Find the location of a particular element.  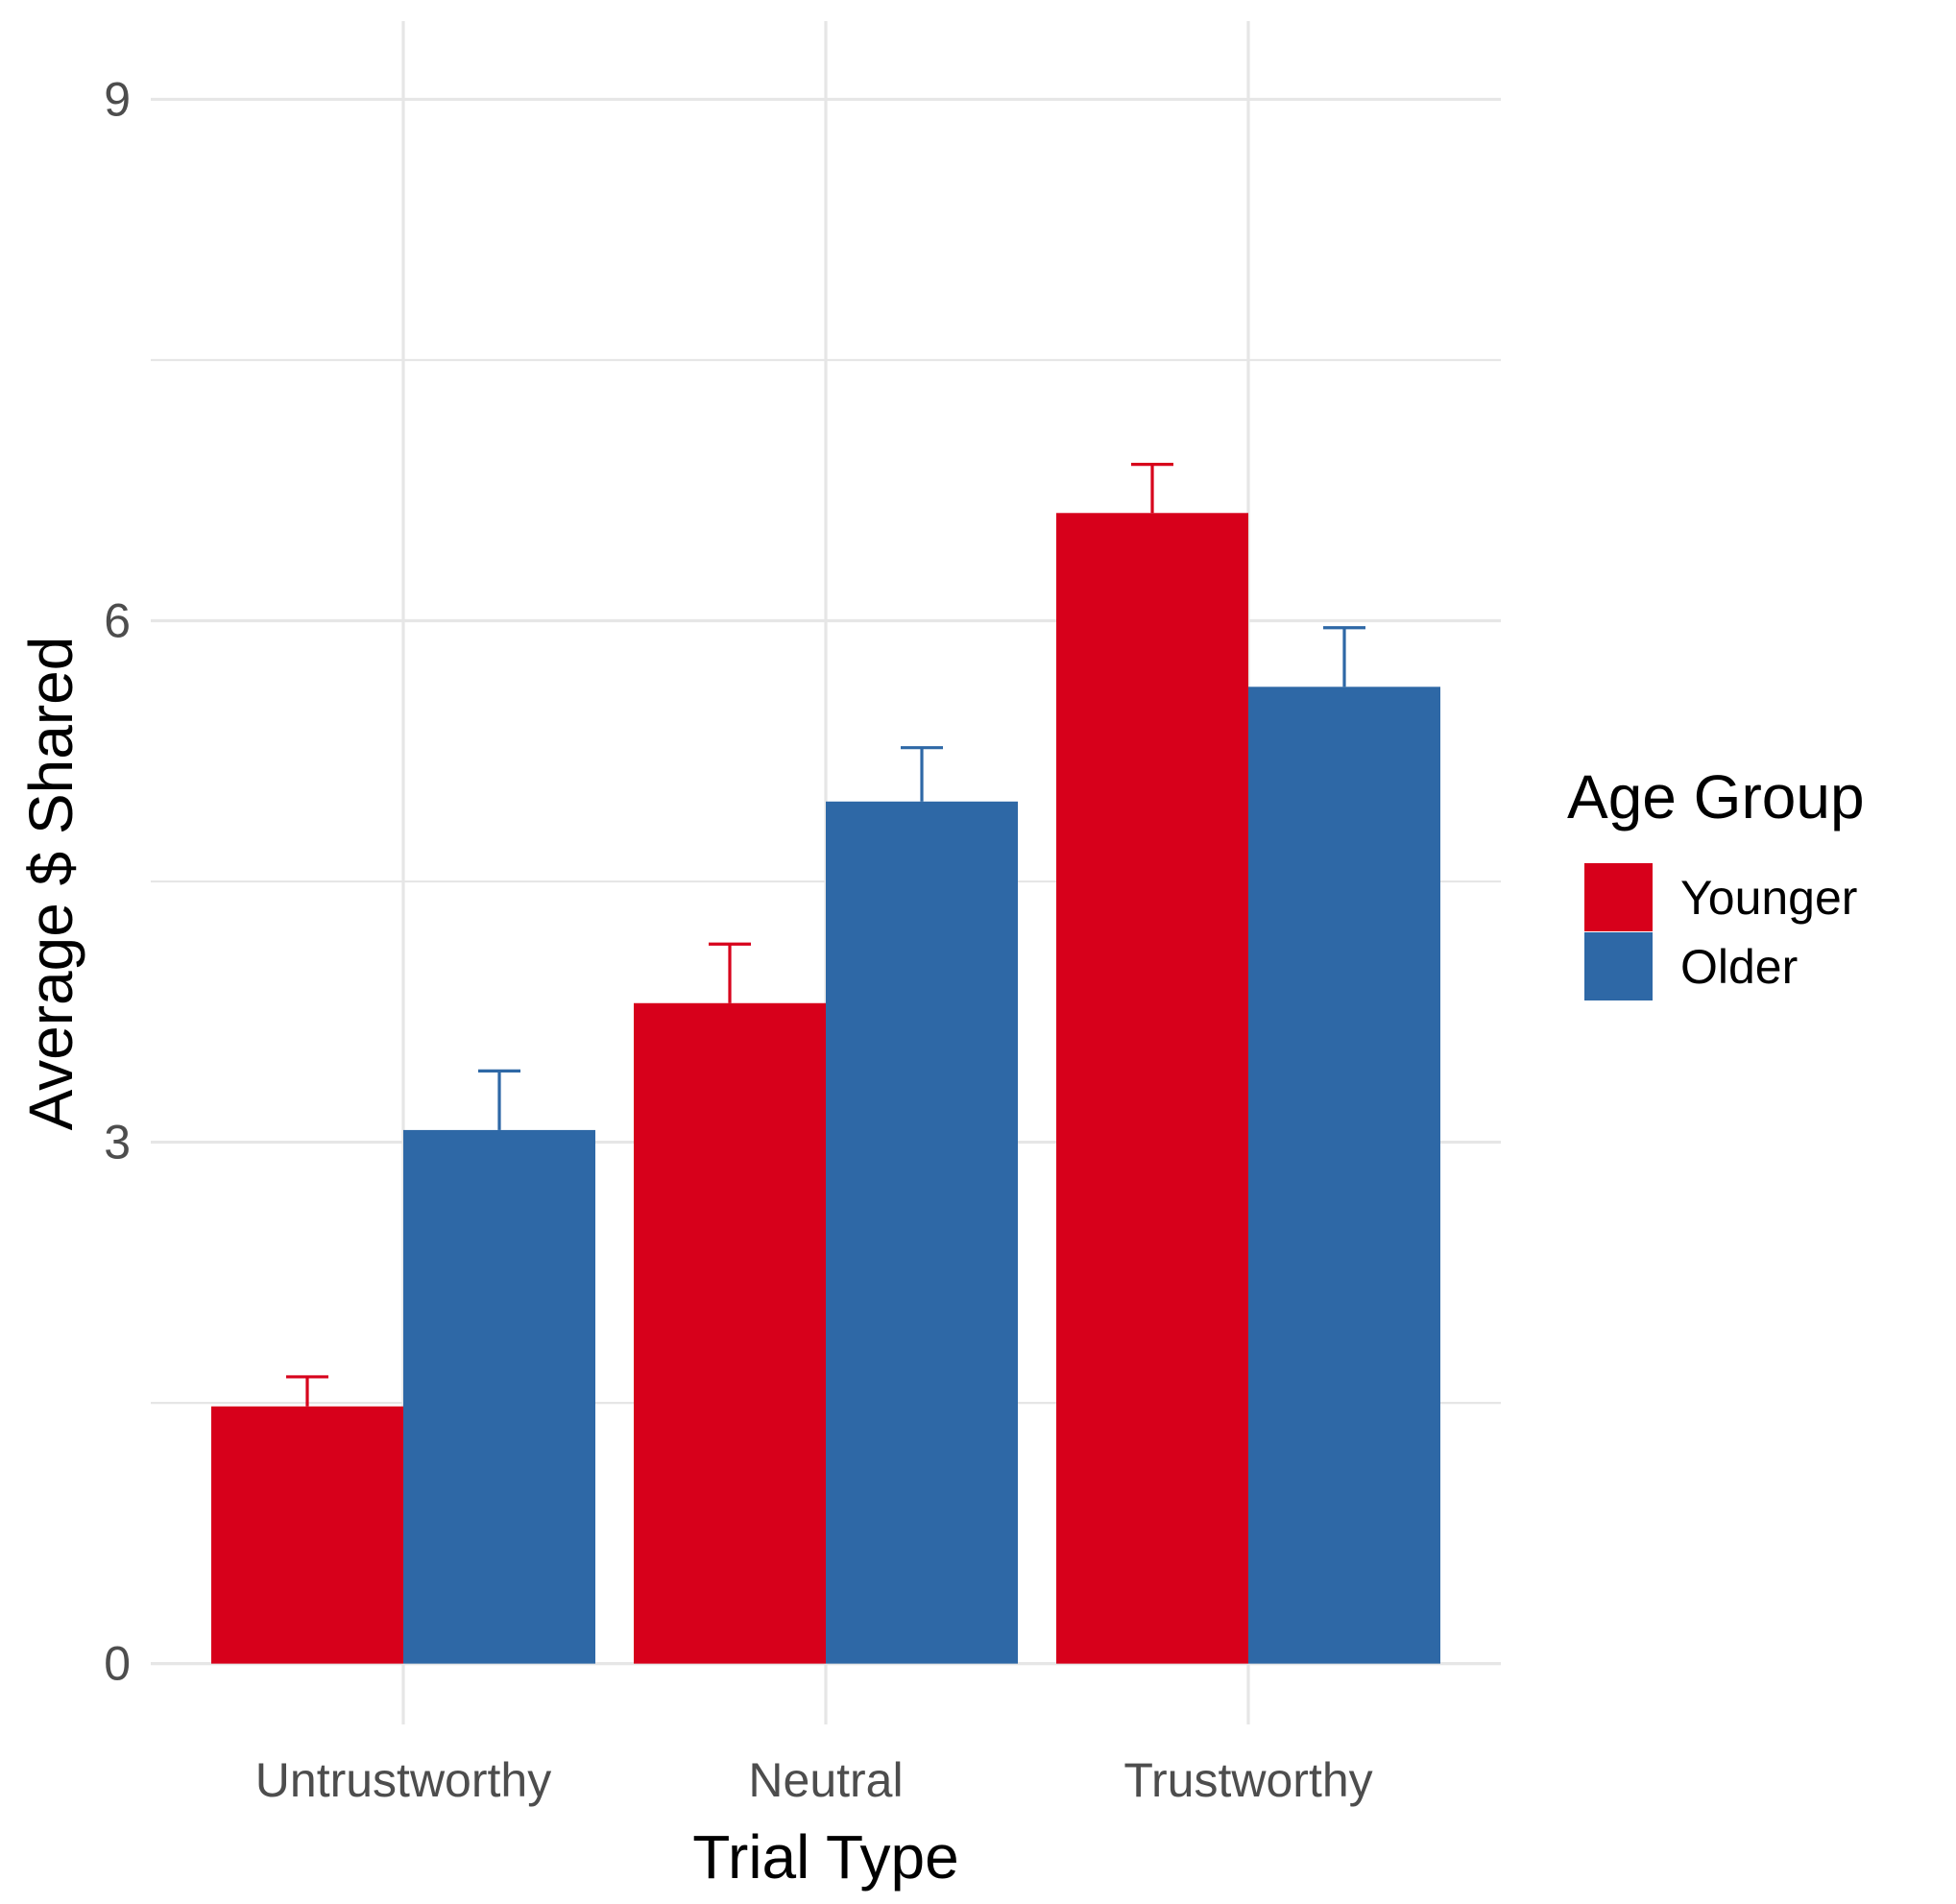

legend-key-older is located at coordinates (1619, 966).